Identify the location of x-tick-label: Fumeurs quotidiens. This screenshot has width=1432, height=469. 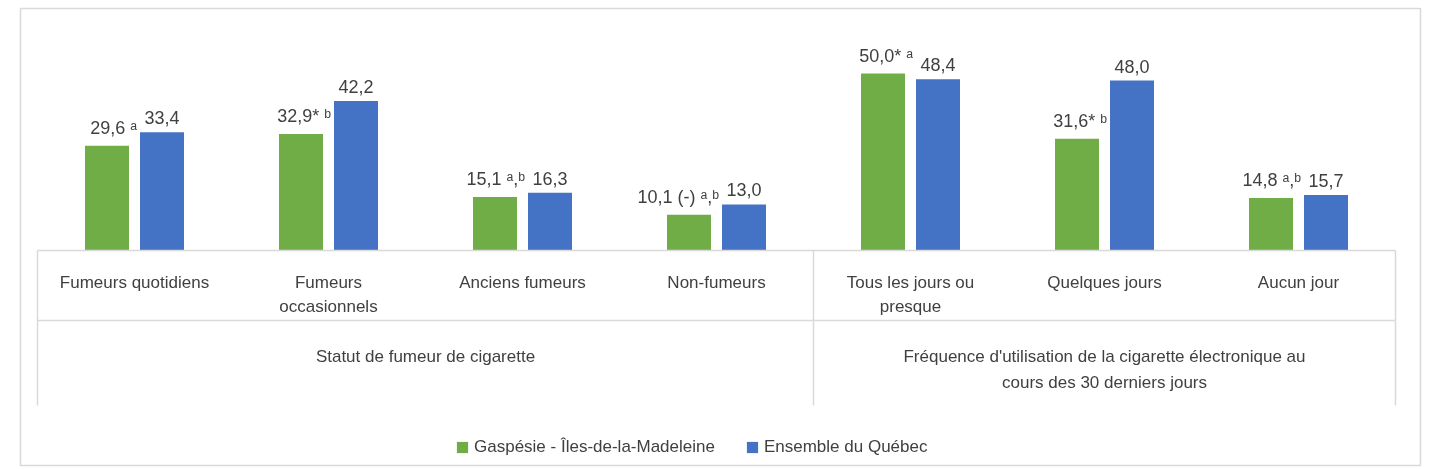
(134, 282).